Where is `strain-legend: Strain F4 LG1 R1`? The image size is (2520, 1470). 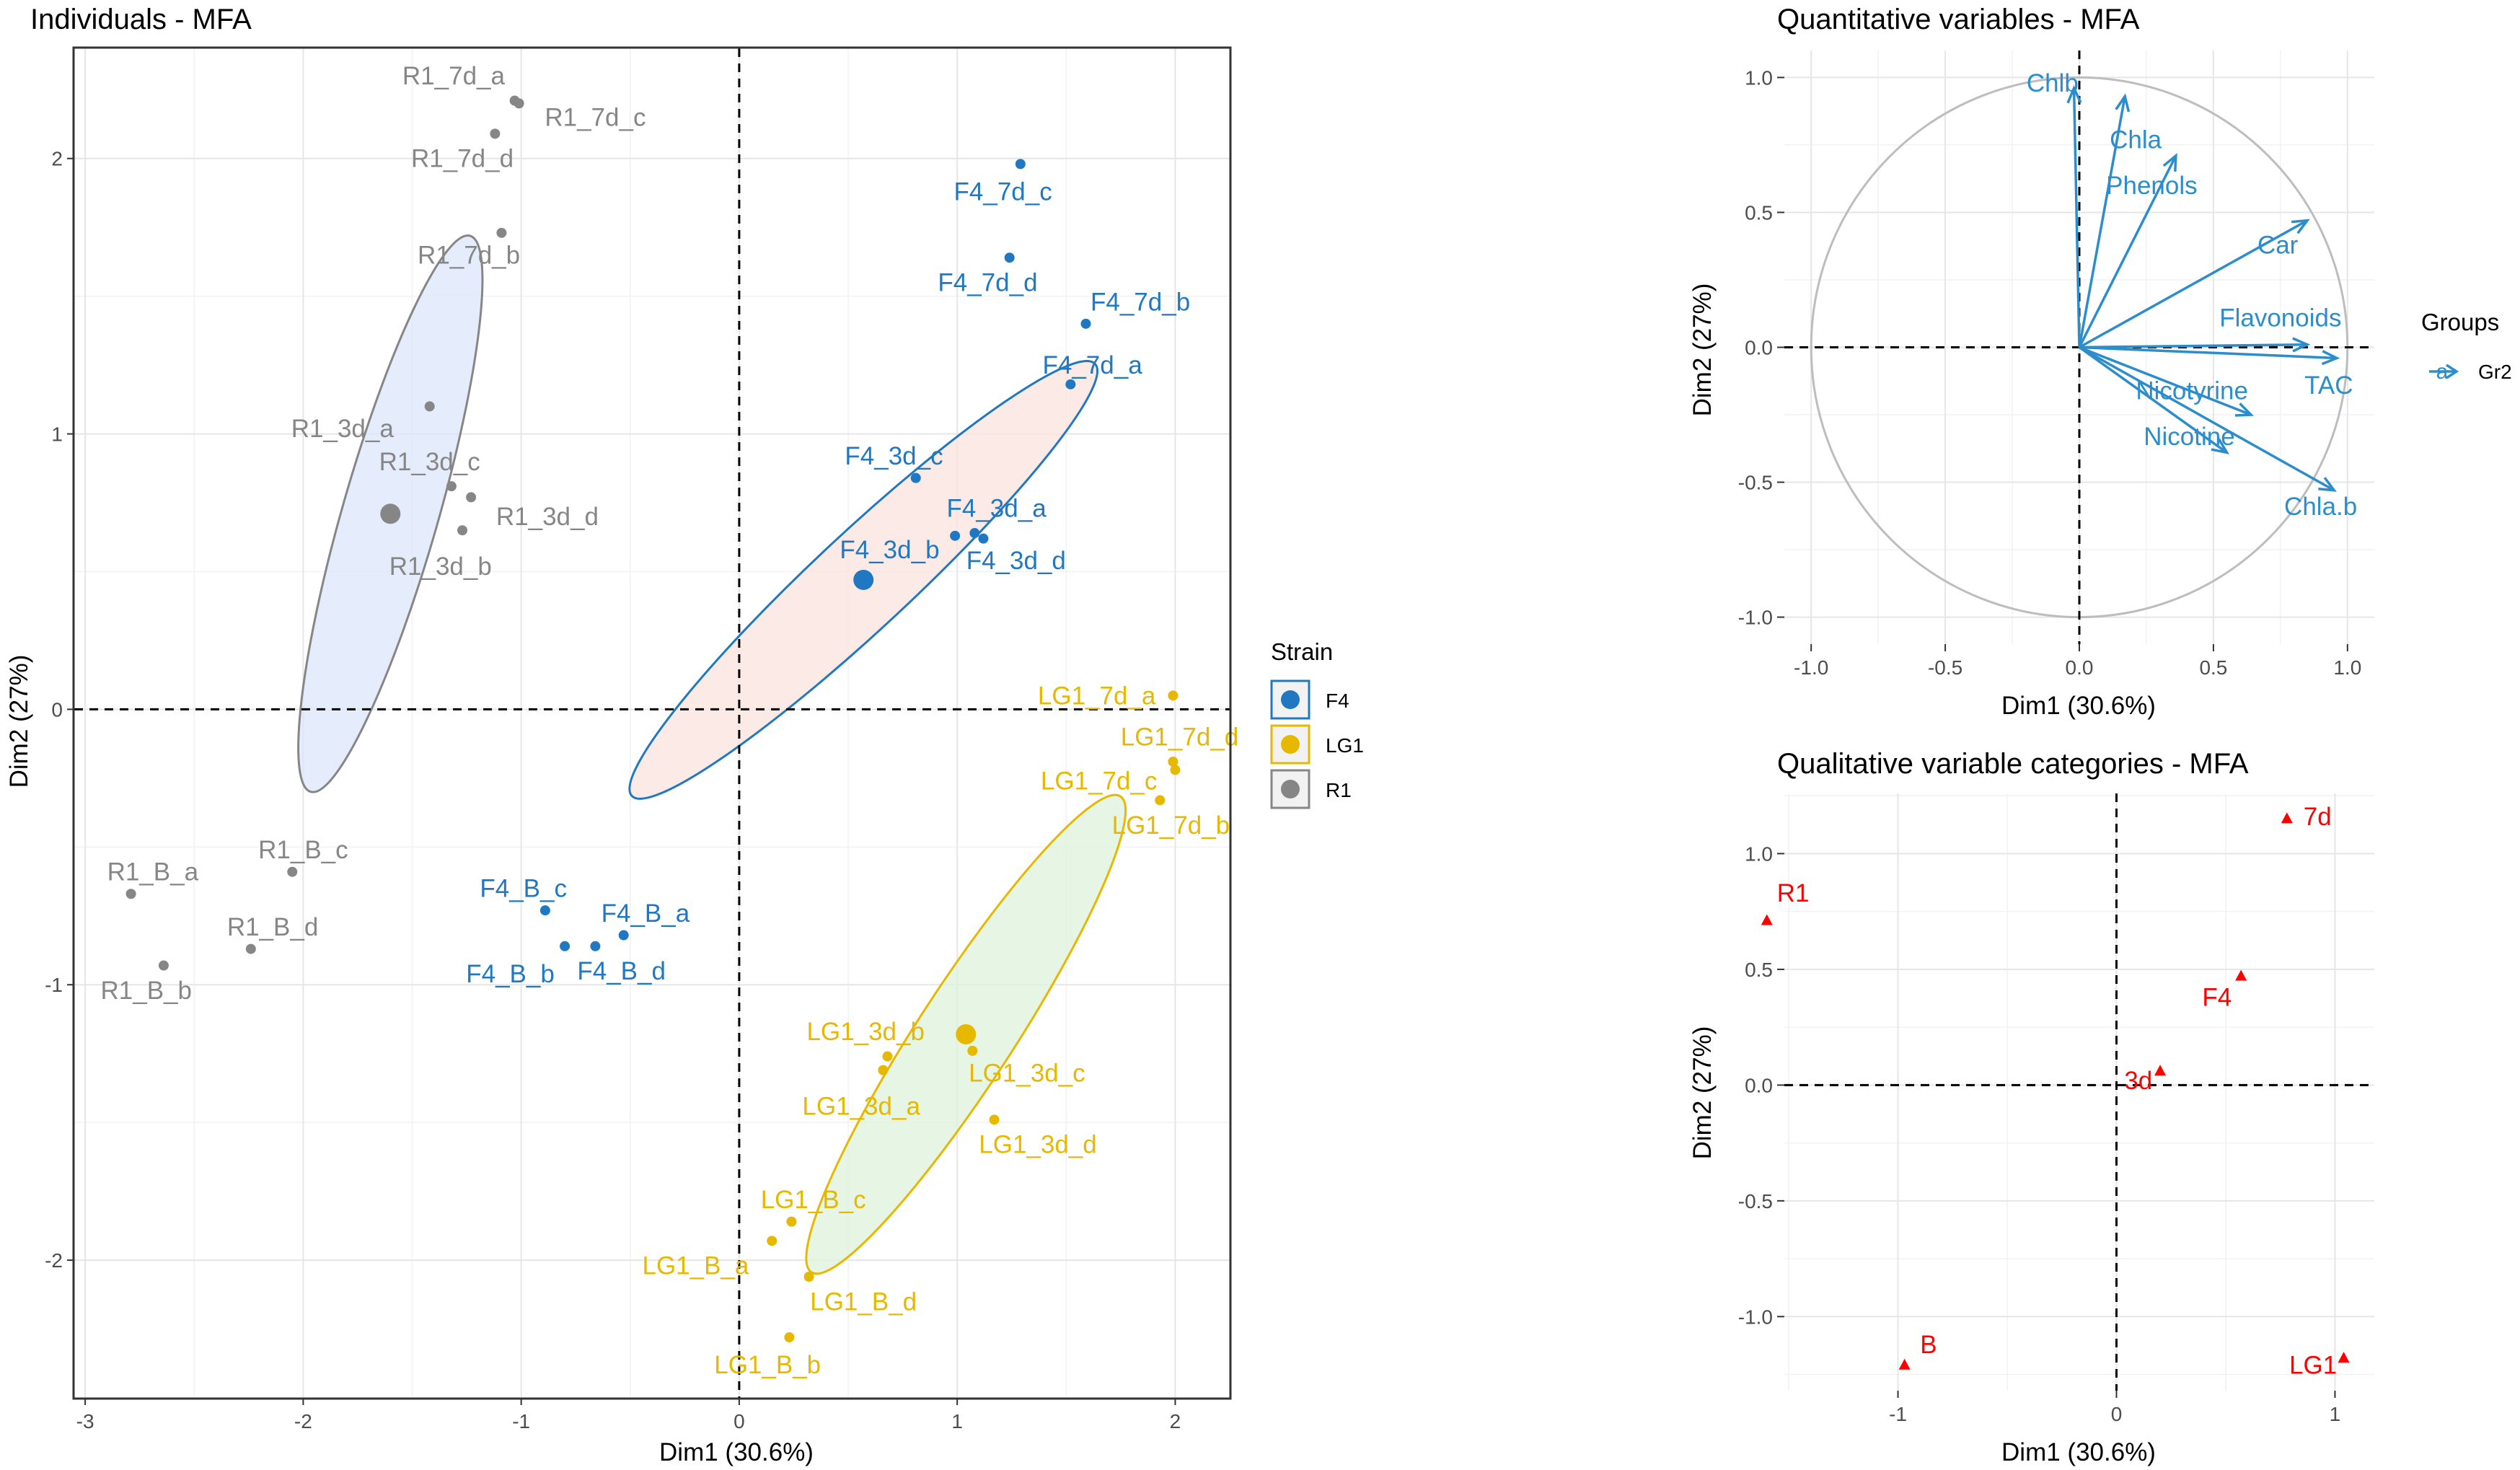 strain-legend: Strain F4 LG1 R1 is located at coordinates (1317, 723).